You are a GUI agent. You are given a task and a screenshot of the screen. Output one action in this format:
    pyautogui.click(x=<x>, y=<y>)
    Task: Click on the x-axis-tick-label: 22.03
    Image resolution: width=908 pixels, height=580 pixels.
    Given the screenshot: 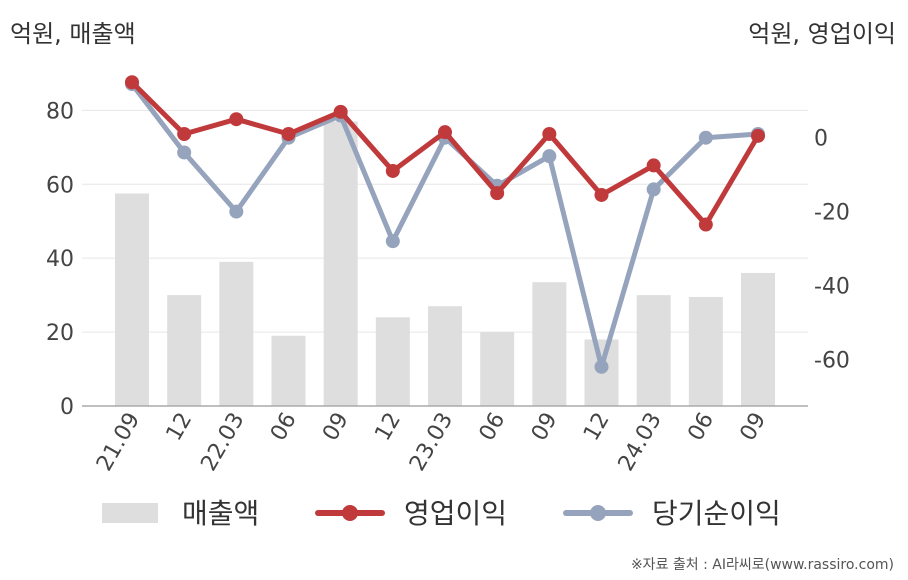 What is the action you would take?
    pyautogui.click(x=222, y=442)
    